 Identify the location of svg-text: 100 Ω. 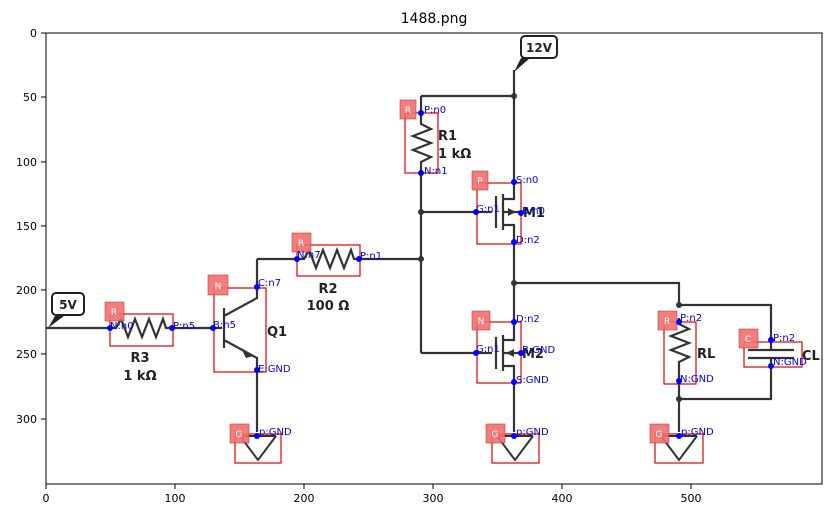
(328, 306).